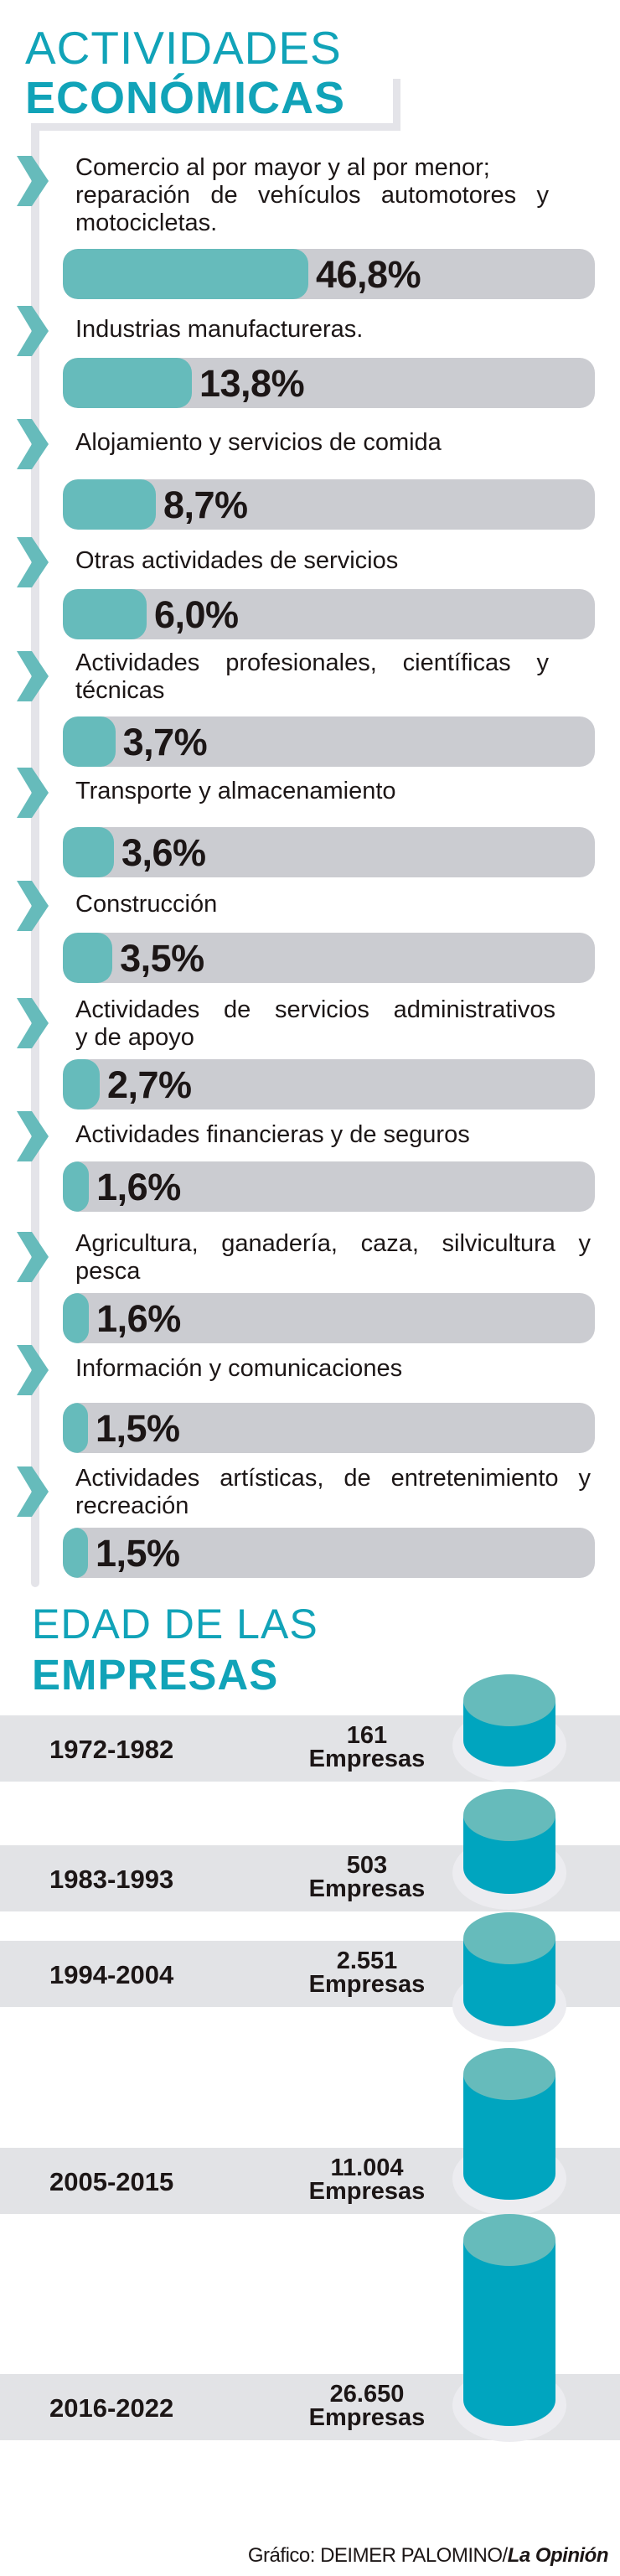 The width and height of the screenshot is (620, 2576). Describe the element at coordinates (132, 1505) in the screenshot. I see `activity-label-line: recreación` at that location.